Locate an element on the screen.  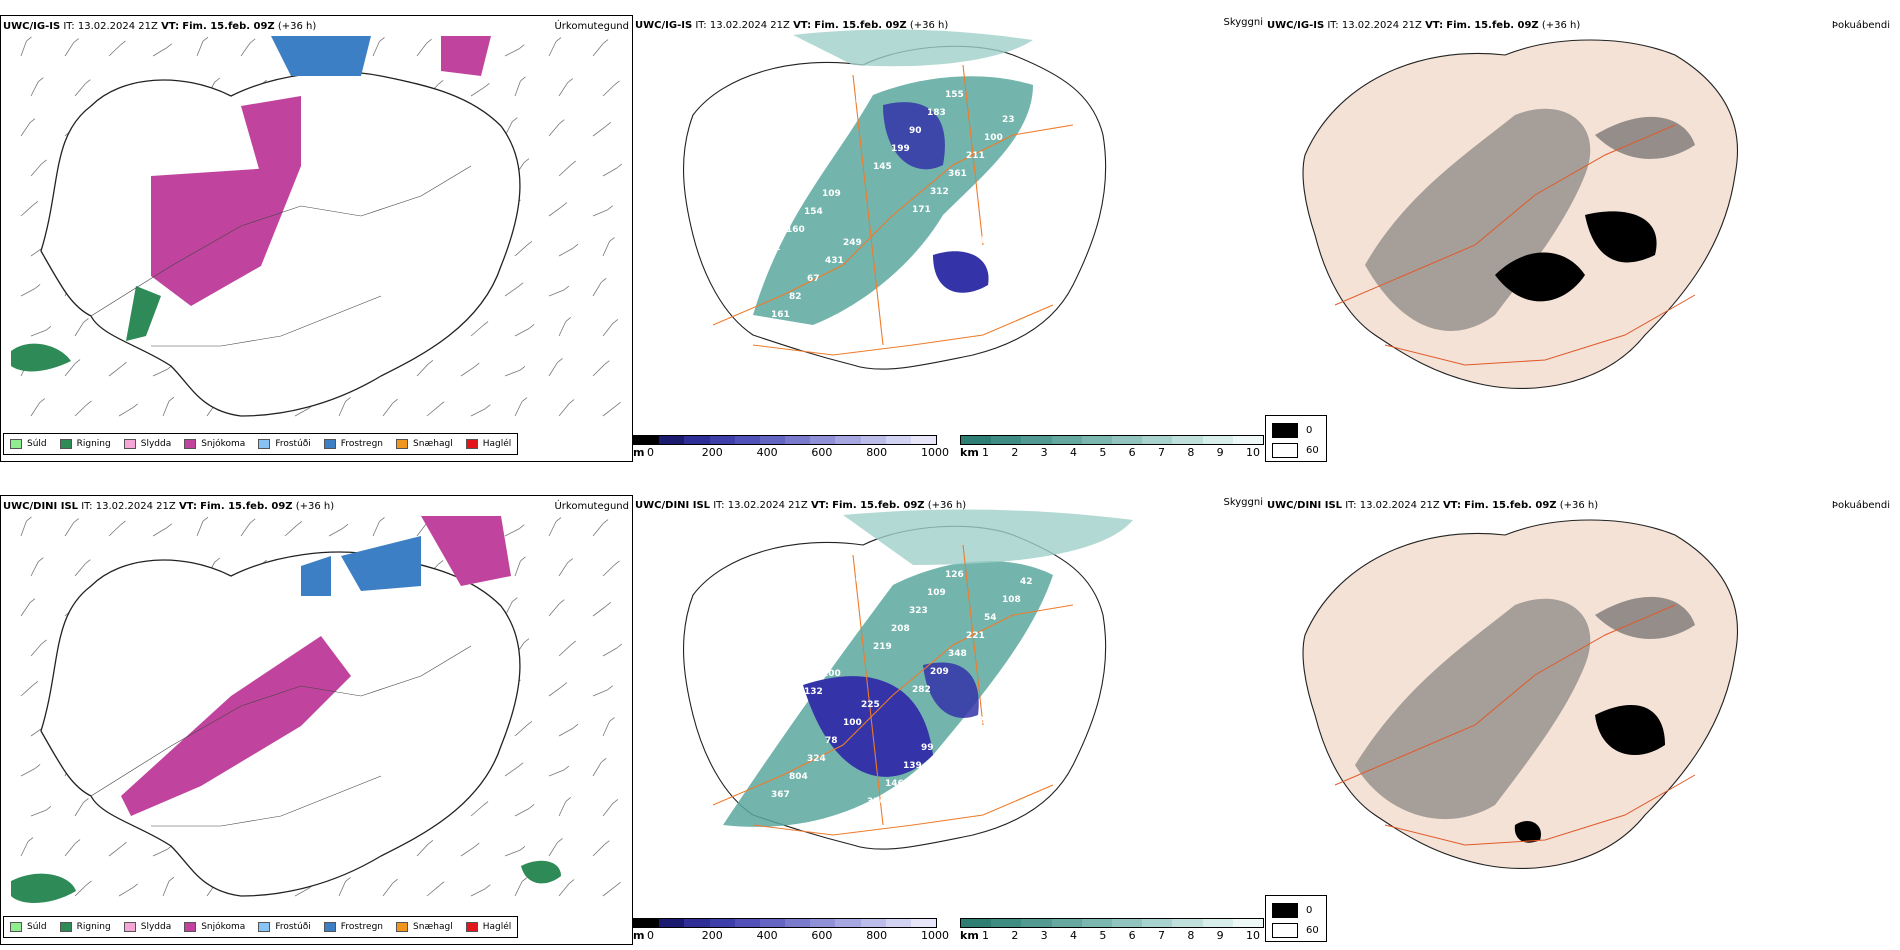
ceiling-label: 99 is located at coordinates (927, 748).